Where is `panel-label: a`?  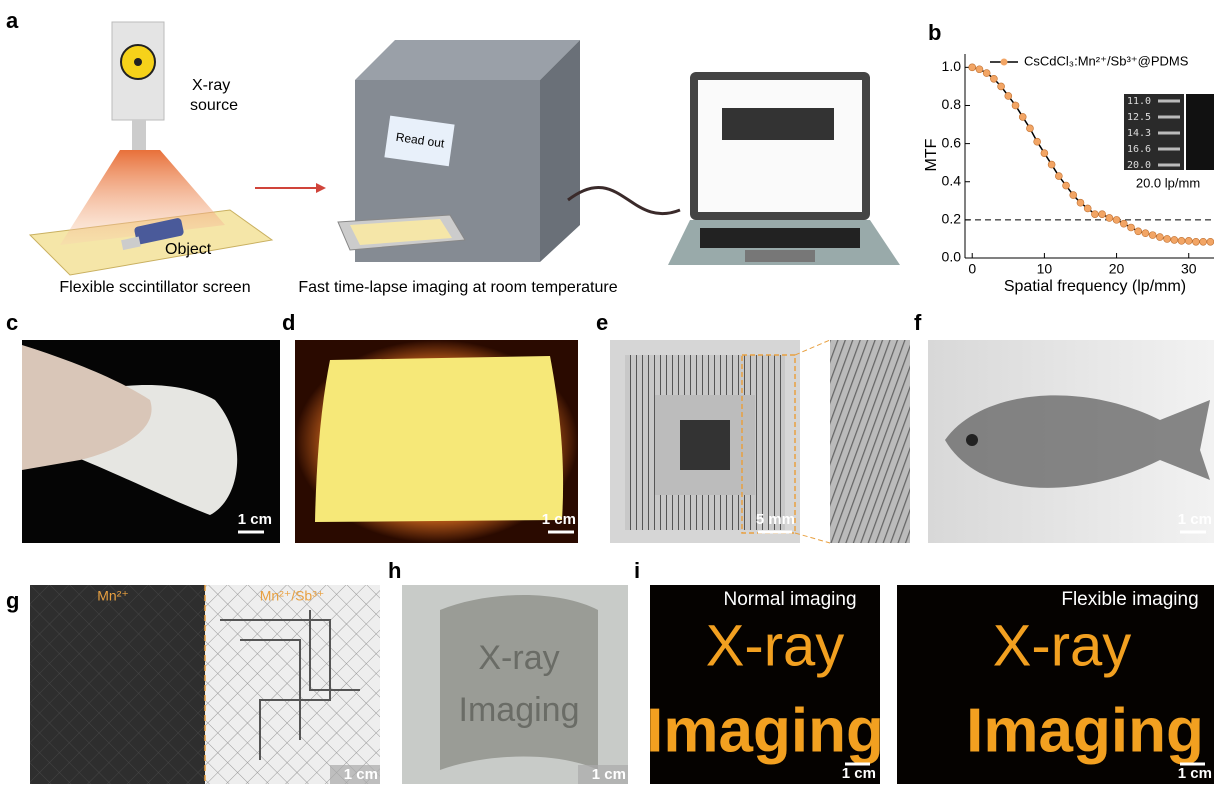
panel-label: a is located at coordinates (12, 20).